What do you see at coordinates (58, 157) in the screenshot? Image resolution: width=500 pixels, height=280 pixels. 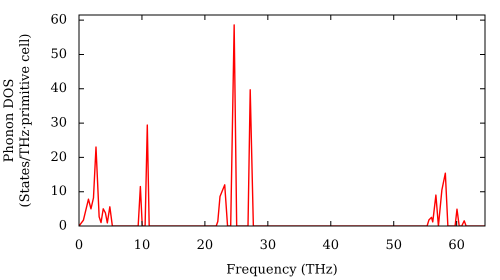 I see `y-tick-label: 20` at bounding box center [58, 157].